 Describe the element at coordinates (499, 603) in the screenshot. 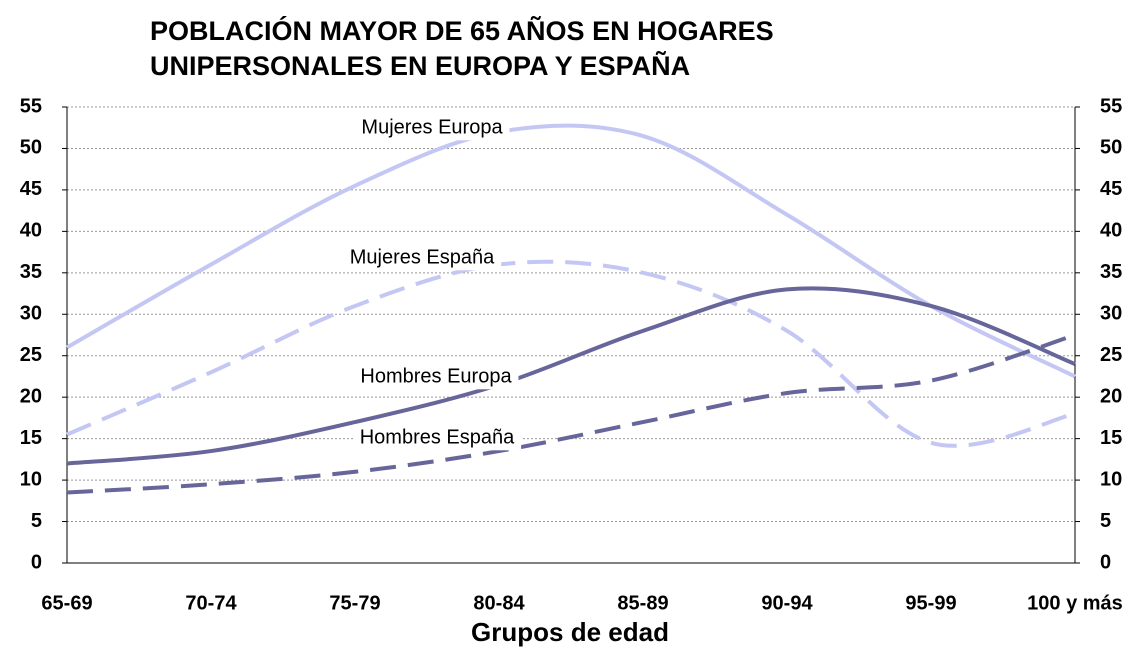

I see `x-tick-label: 80-84` at that location.